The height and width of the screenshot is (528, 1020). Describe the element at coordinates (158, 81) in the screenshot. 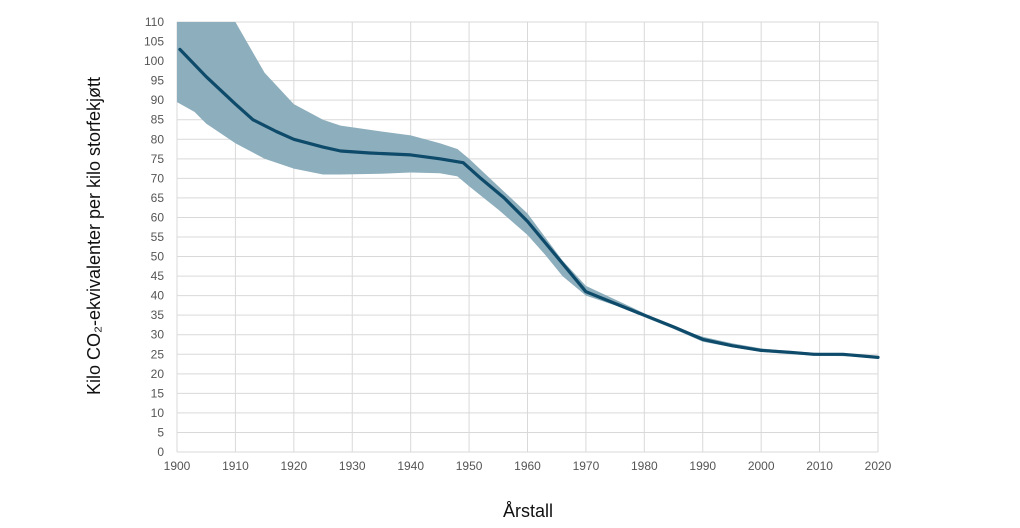

I see `y-tick-label-19: 95` at that location.